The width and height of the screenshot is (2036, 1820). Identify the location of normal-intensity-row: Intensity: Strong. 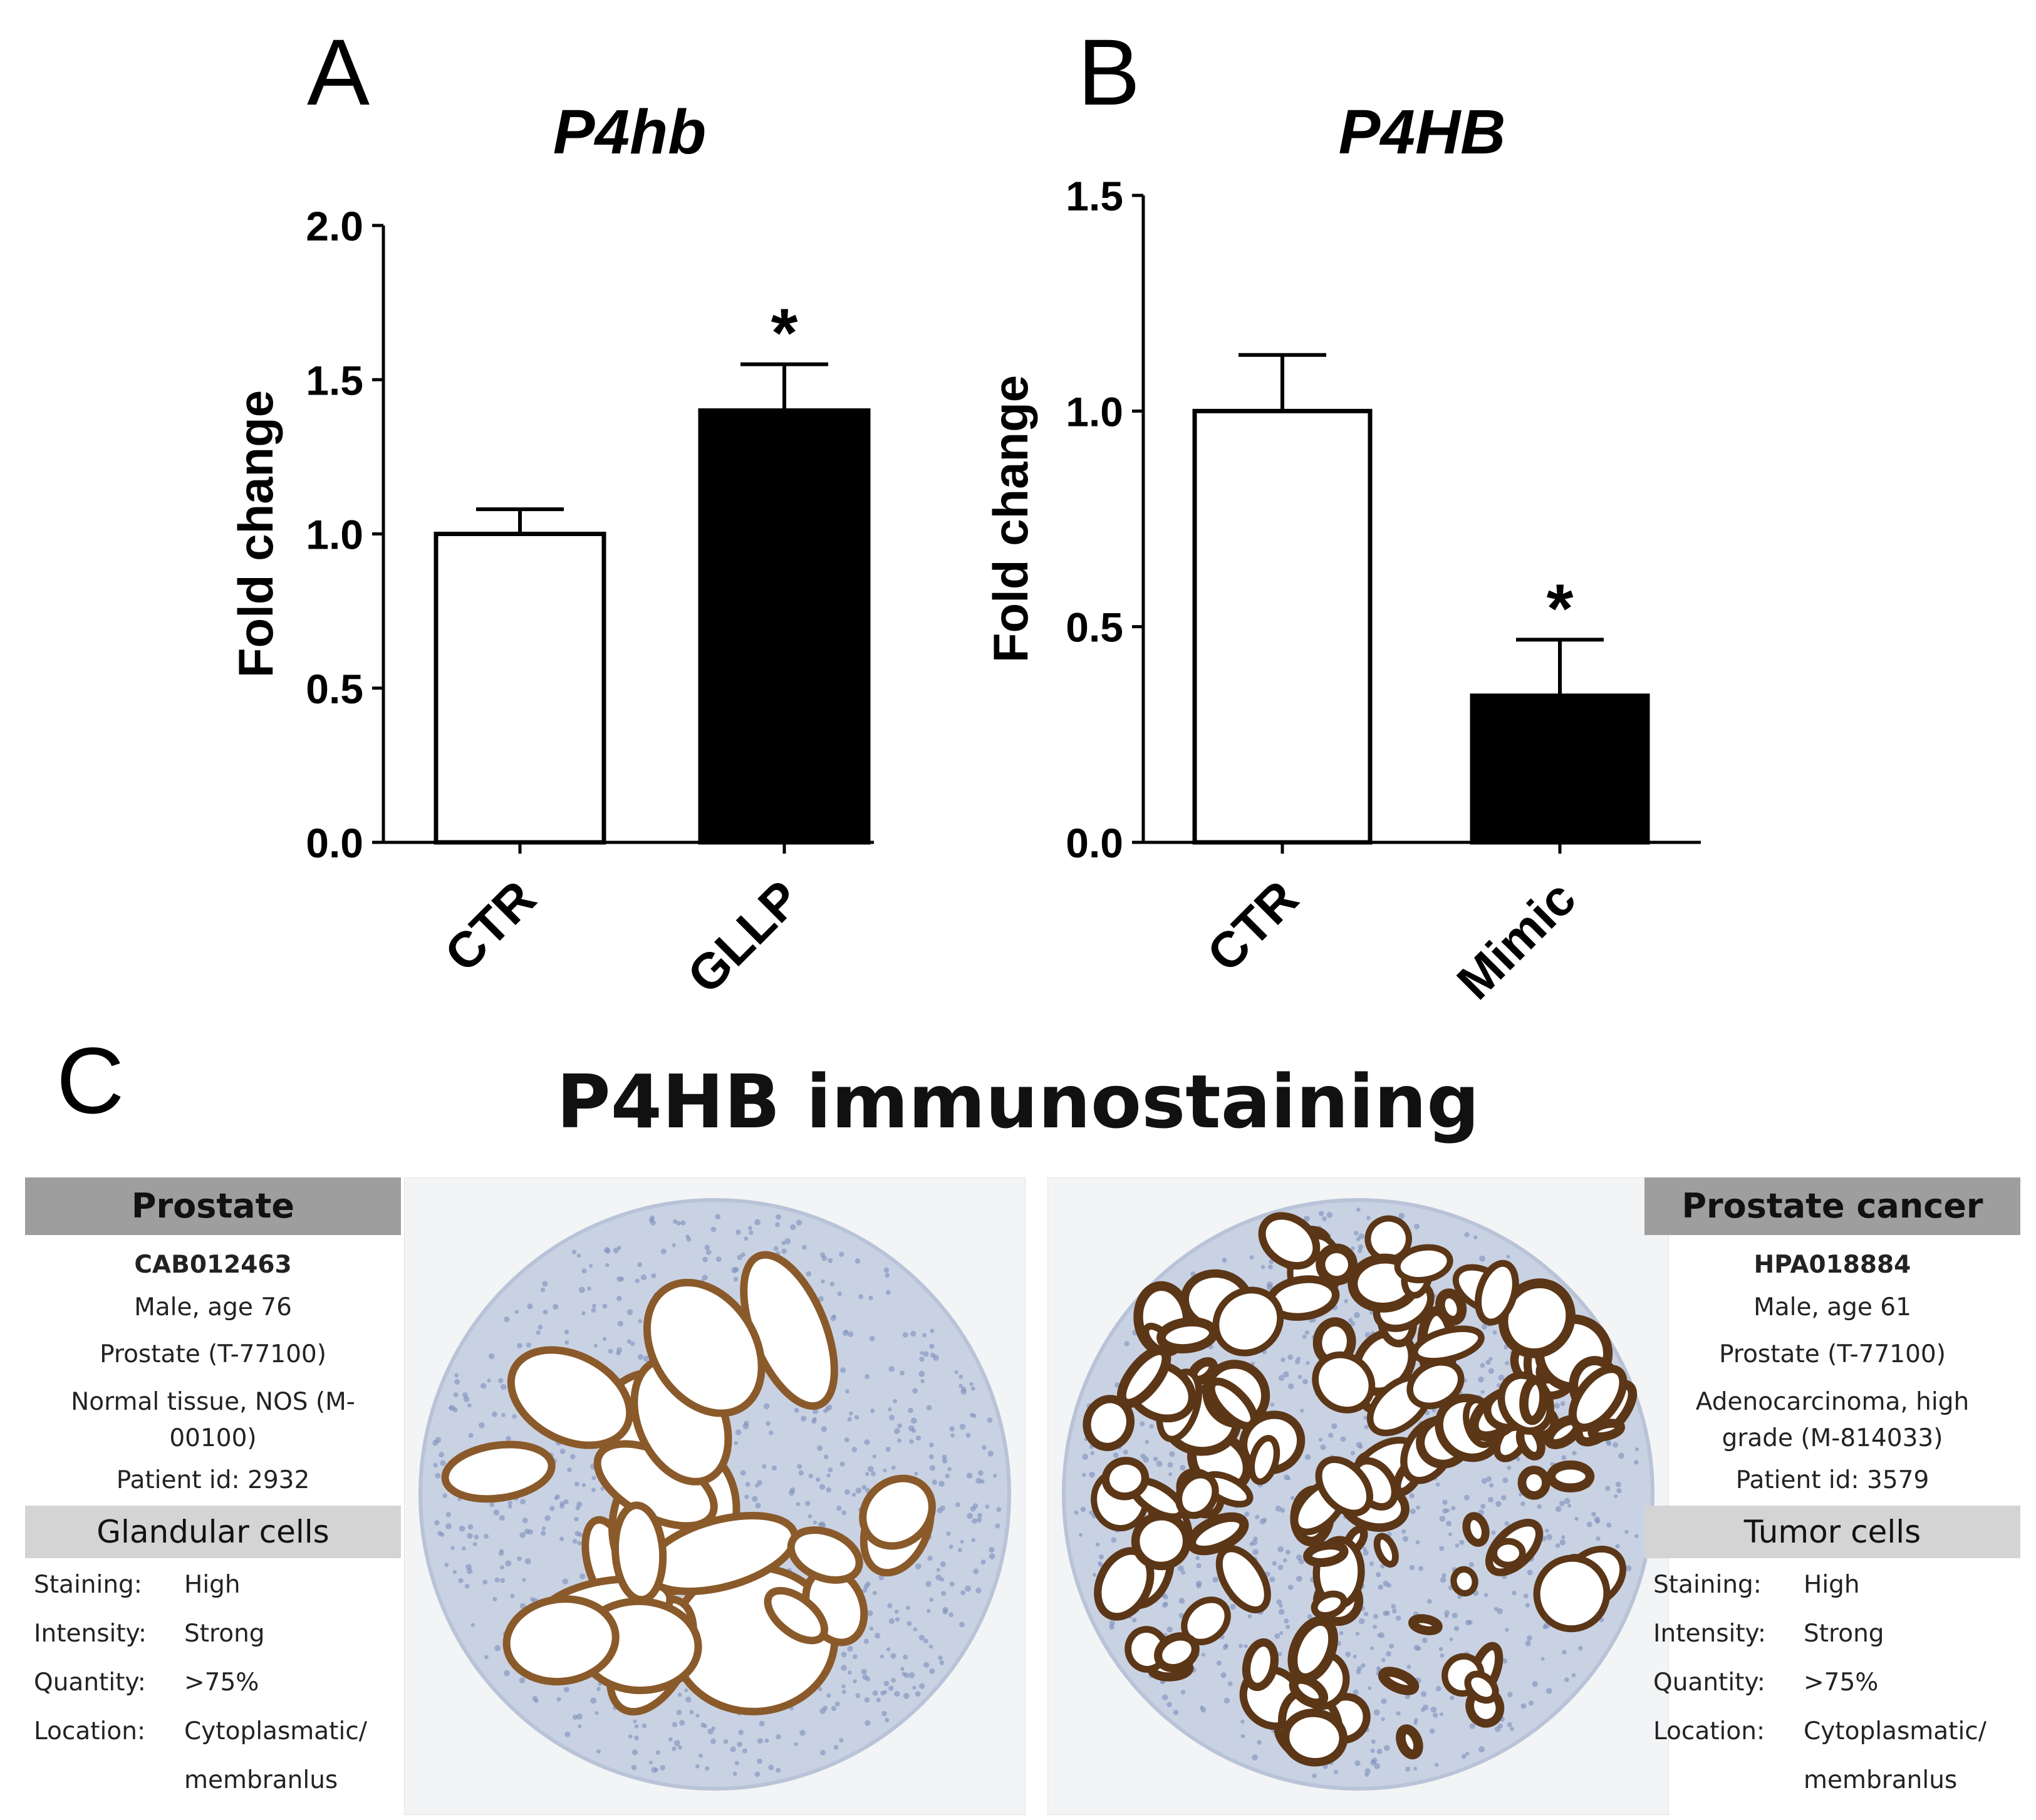
(213, 1634).